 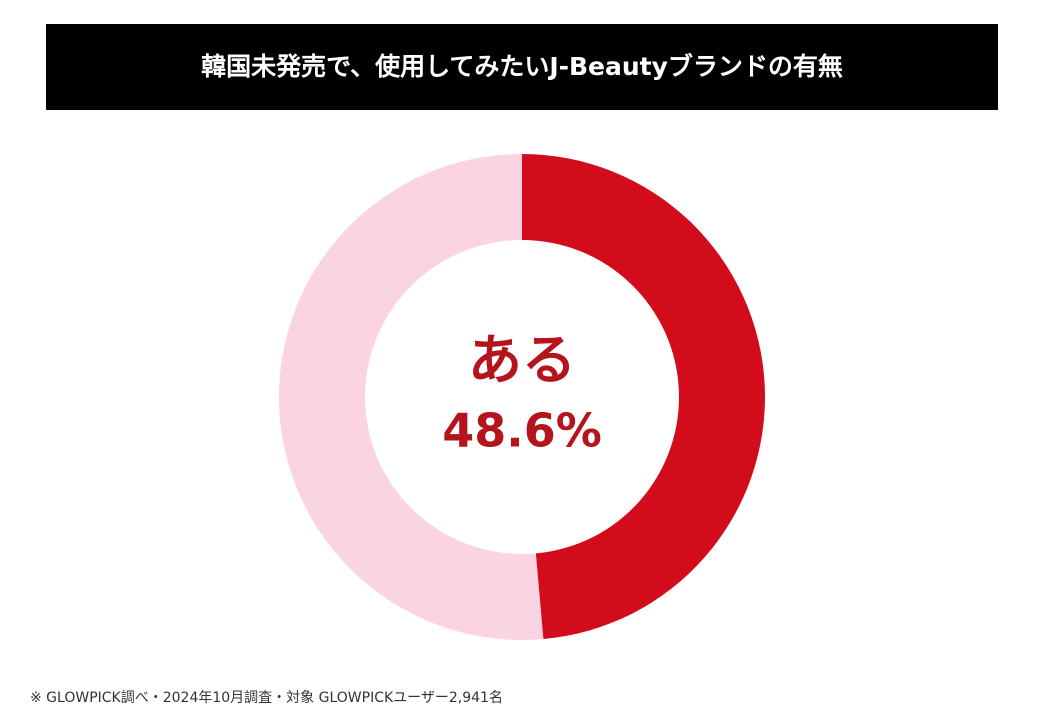 I want to click on title-bar, so click(x=522, y=67).